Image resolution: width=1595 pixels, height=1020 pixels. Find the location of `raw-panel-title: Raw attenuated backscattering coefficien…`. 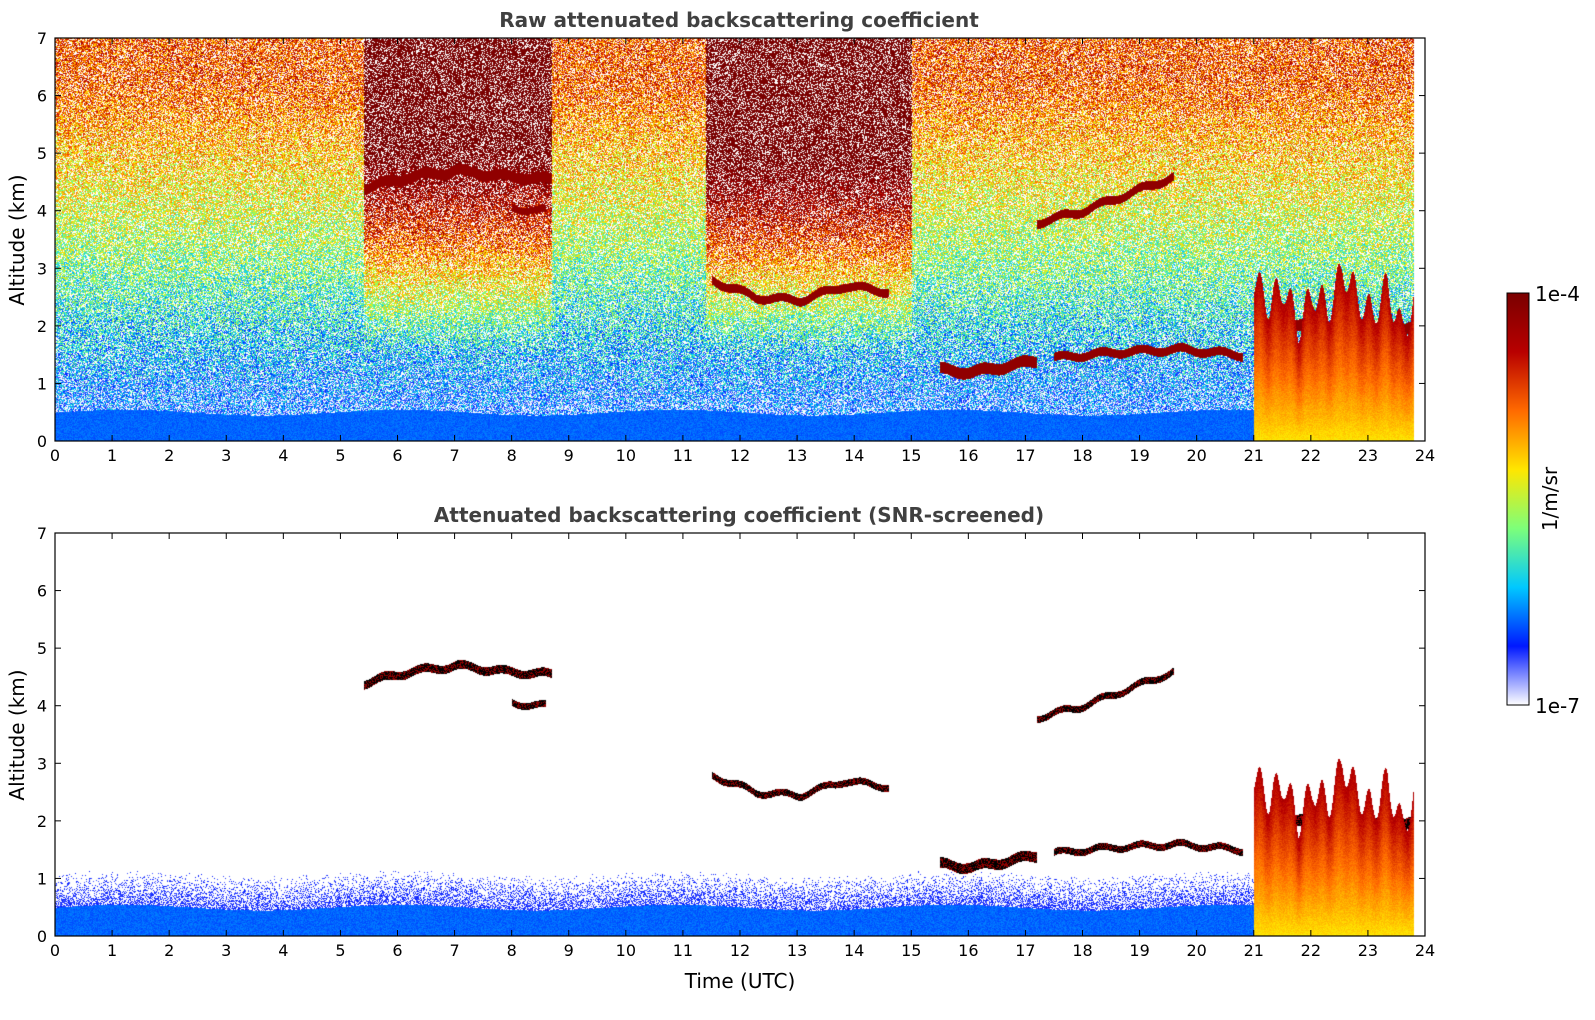

raw-panel-title: Raw attenuated backscattering coefficien… is located at coordinates (739, 20).